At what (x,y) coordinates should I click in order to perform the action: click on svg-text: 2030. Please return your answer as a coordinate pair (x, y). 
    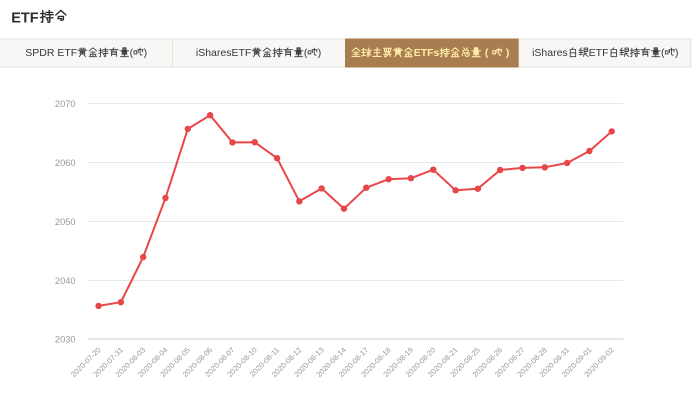
    Looking at the image, I should click on (65, 339).